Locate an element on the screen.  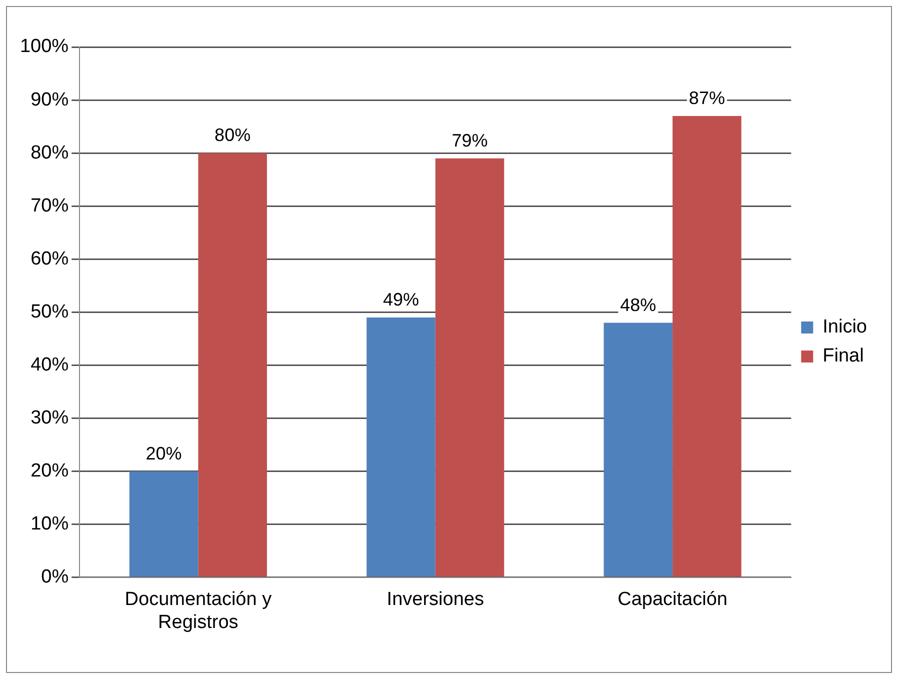
legend-label: Inicio is located at coordinates (845, 327).